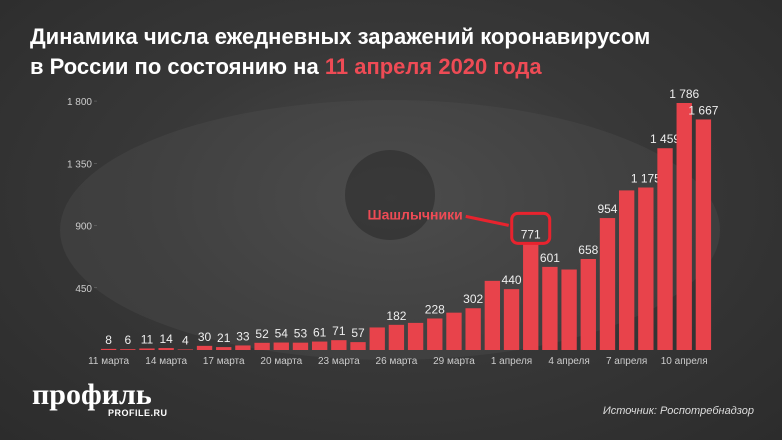 The image size is (782, 440). What do you see at coordinates (396, 316) in the screenshot?
I see `value-label: 182` at bounding box center [396, 316].